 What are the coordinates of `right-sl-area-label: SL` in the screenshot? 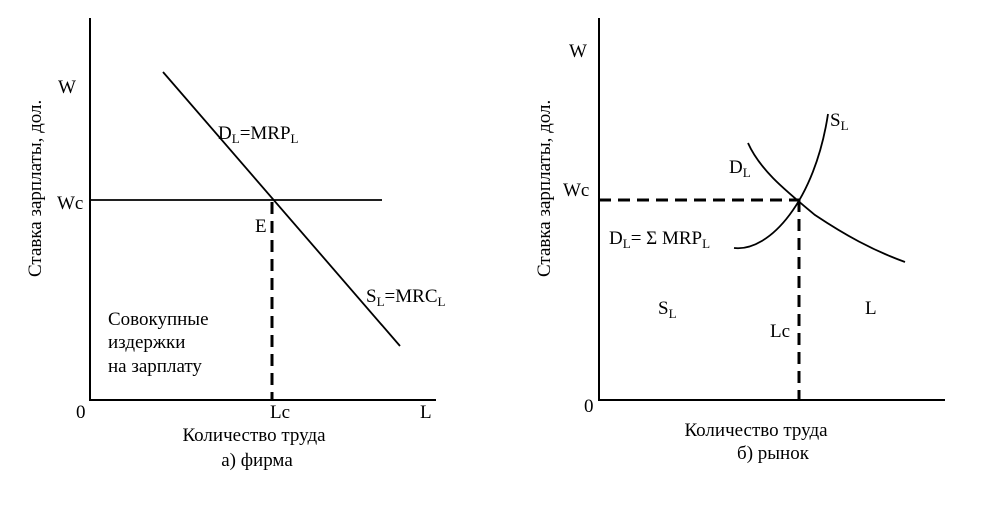 It's located at (667, 309).